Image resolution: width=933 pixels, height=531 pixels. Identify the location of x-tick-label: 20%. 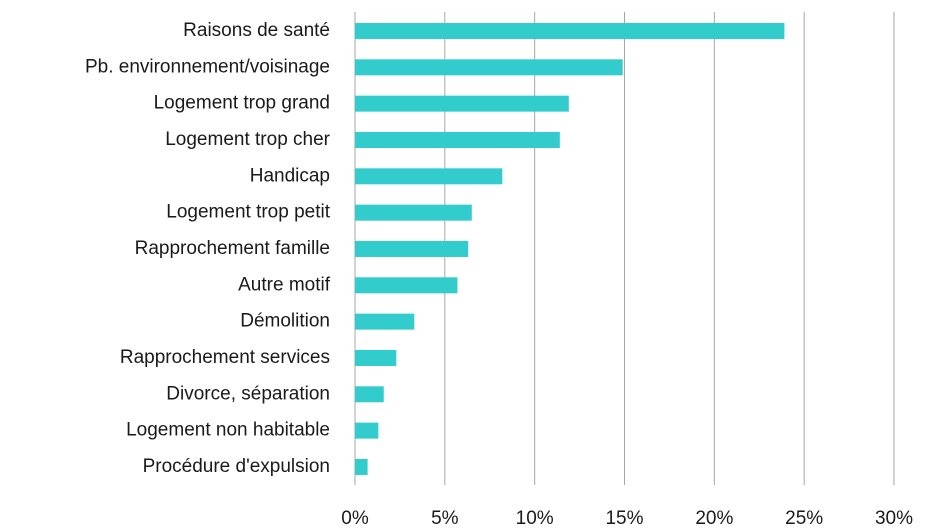
(714, 518).